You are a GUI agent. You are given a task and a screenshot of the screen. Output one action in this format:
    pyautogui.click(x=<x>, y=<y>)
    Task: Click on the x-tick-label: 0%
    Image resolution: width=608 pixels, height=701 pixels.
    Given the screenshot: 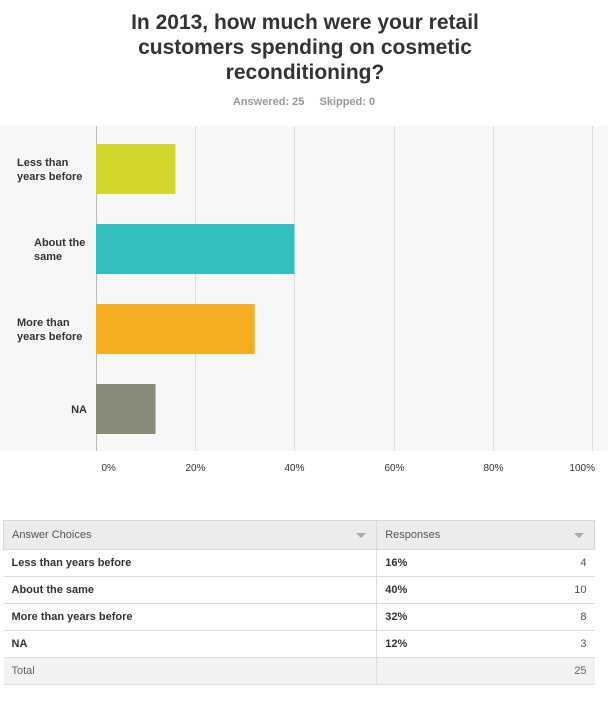 What is the action you would take?
    pyautogui.click(x=109, y=468)
    